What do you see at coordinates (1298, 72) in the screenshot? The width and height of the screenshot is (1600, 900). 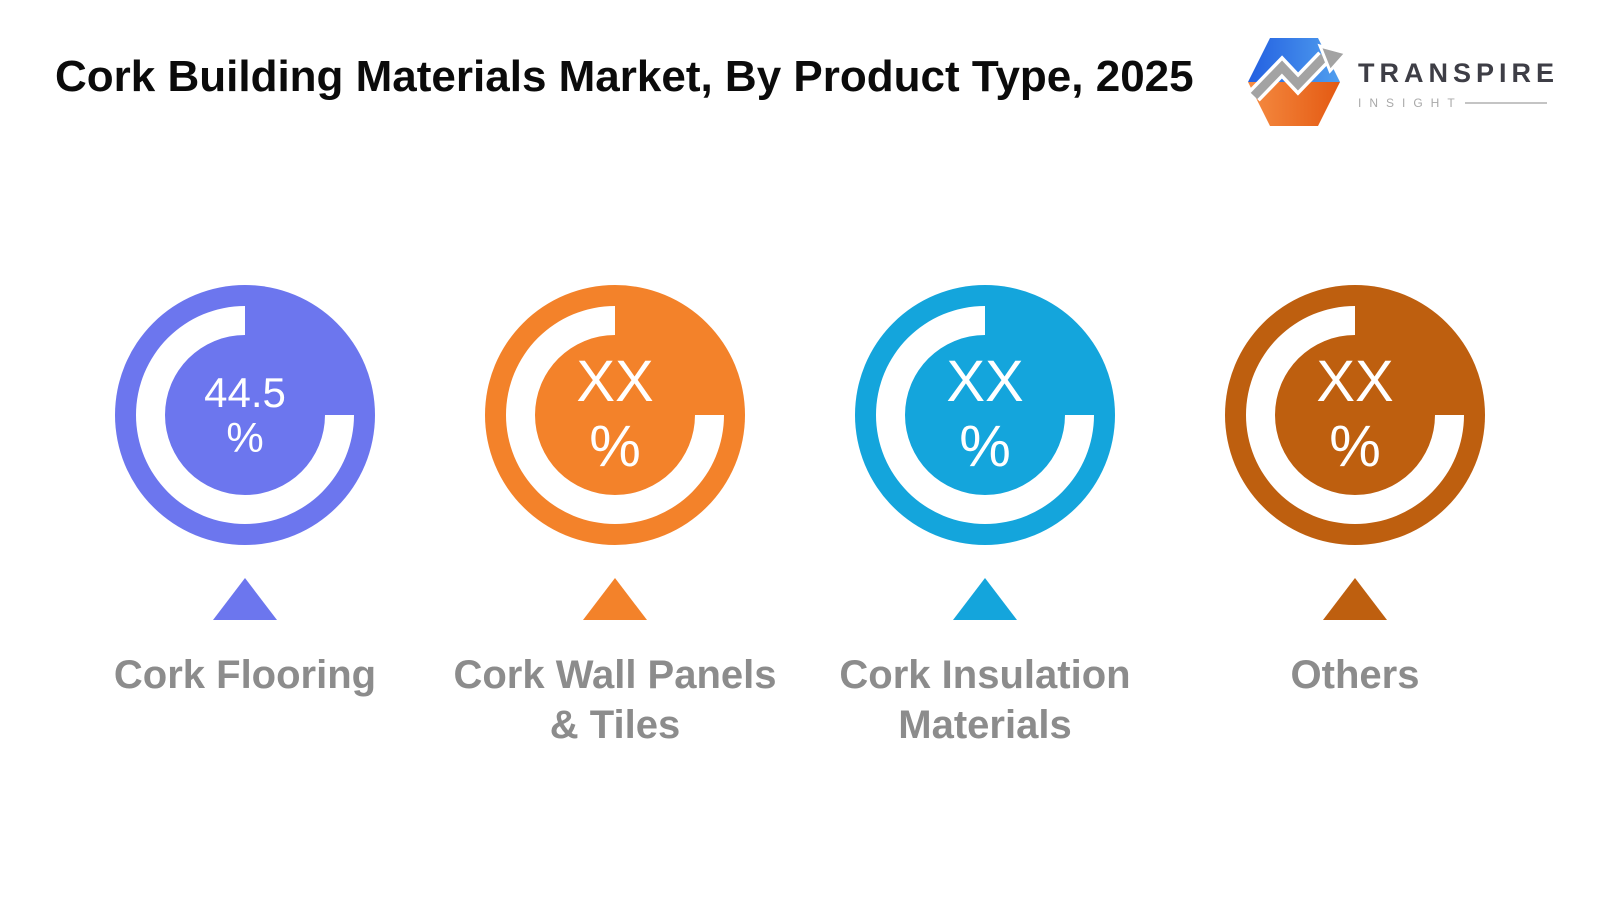 I see `zigzag-arrow-icon` at bounding box center [1298, 72].